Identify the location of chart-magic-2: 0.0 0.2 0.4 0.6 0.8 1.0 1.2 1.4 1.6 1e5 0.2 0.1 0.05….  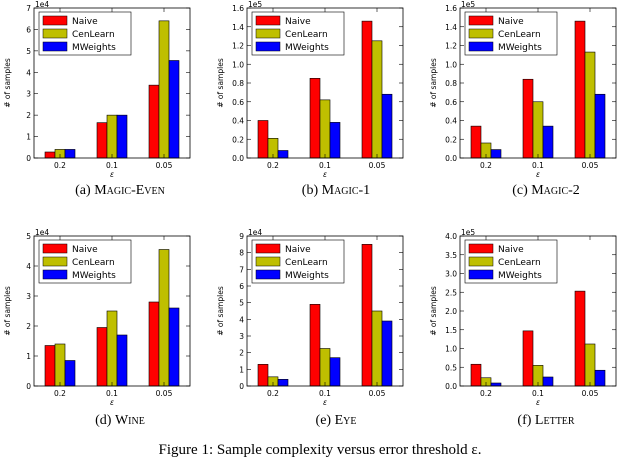
(523, 89).